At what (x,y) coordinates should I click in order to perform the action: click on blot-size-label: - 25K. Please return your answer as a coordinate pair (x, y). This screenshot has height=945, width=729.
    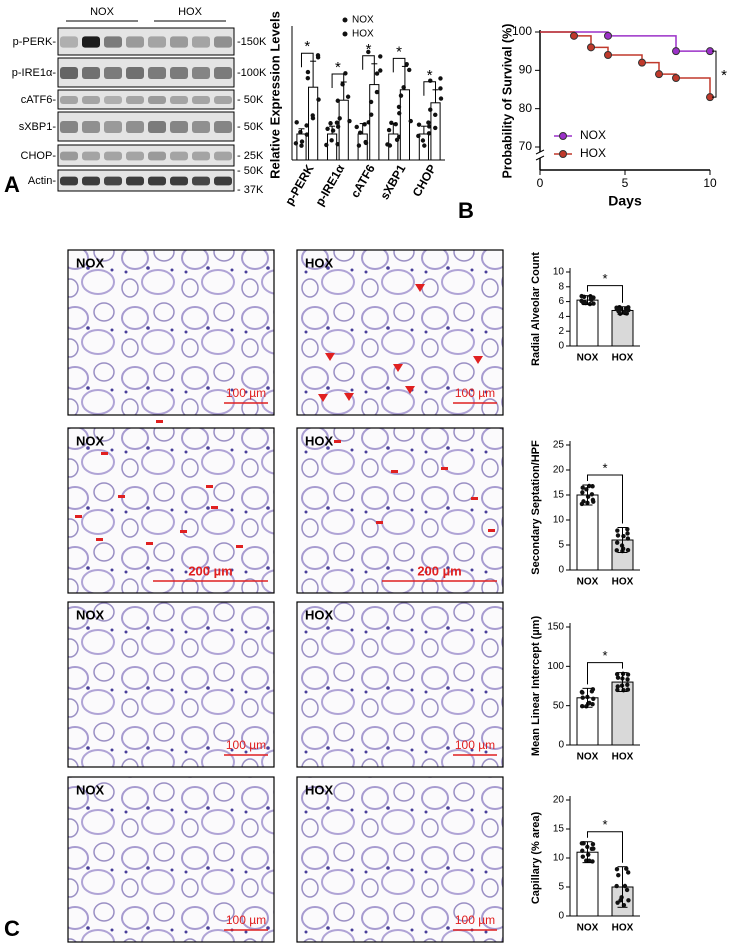
    Looking at the image, I should click on (250, 156).